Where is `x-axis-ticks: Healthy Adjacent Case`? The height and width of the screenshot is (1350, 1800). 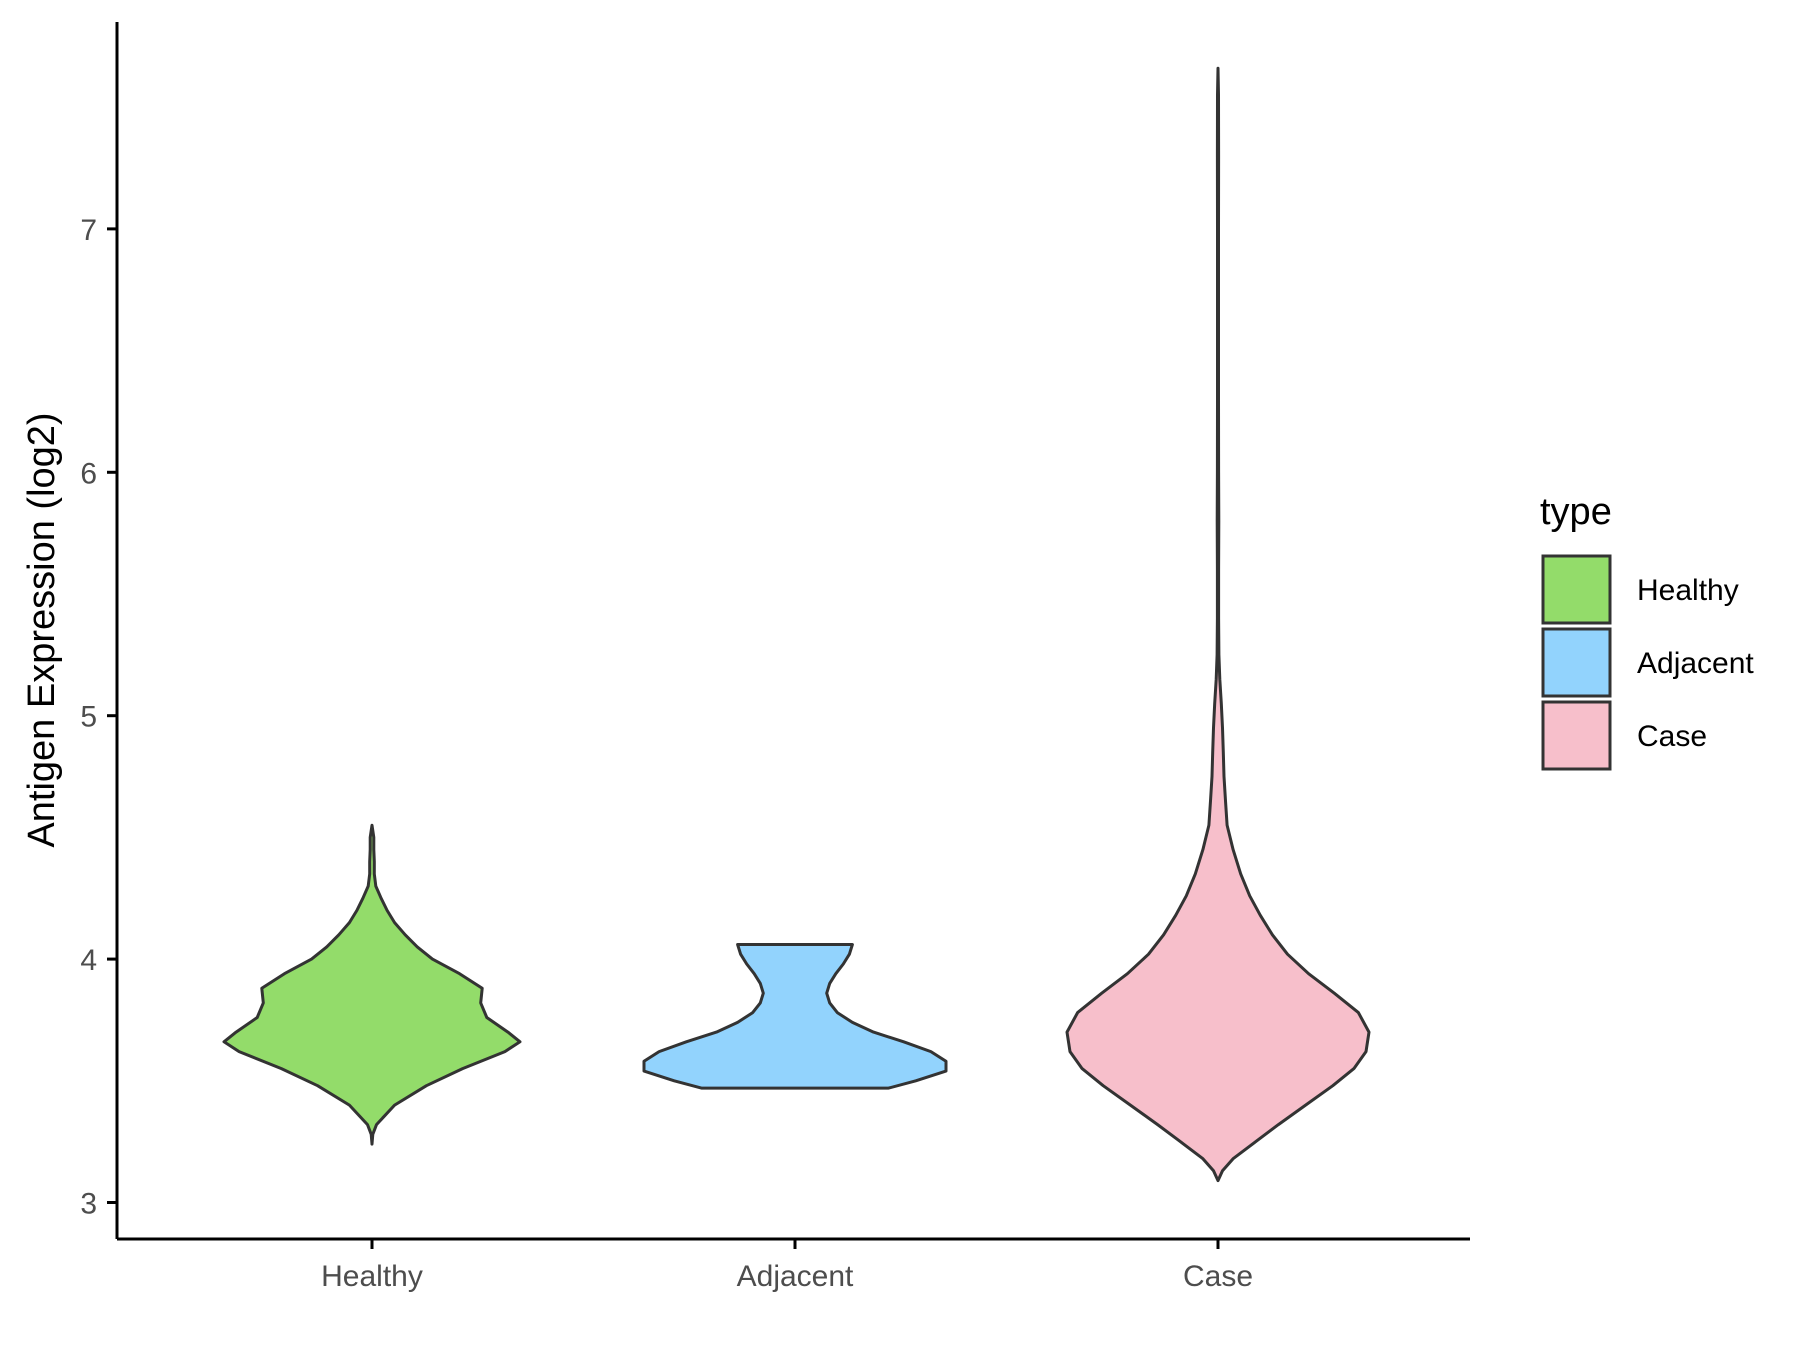 x-axis-ticks: Healthy Adjacent Case is located at coordinates (787, 1266).